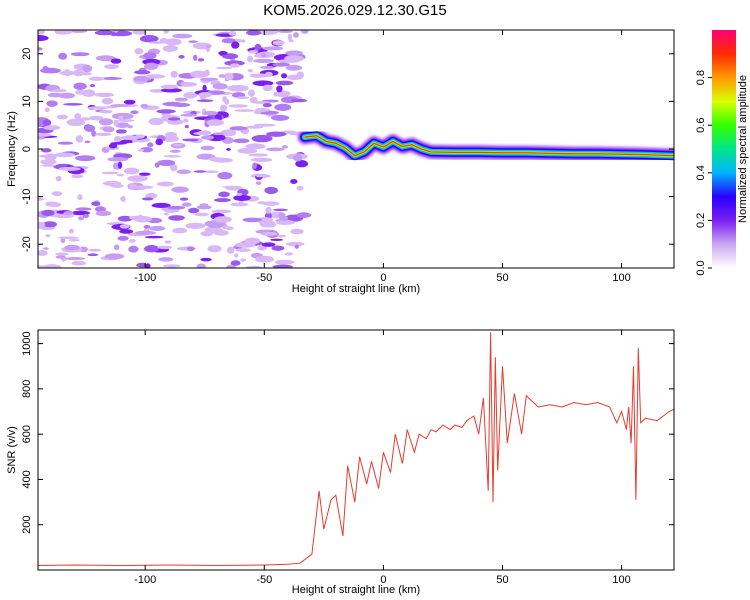  Describe the element at coordinates (145, 278) in the screenshot. I see `spectrogram-xtick-label: -100` at that location.